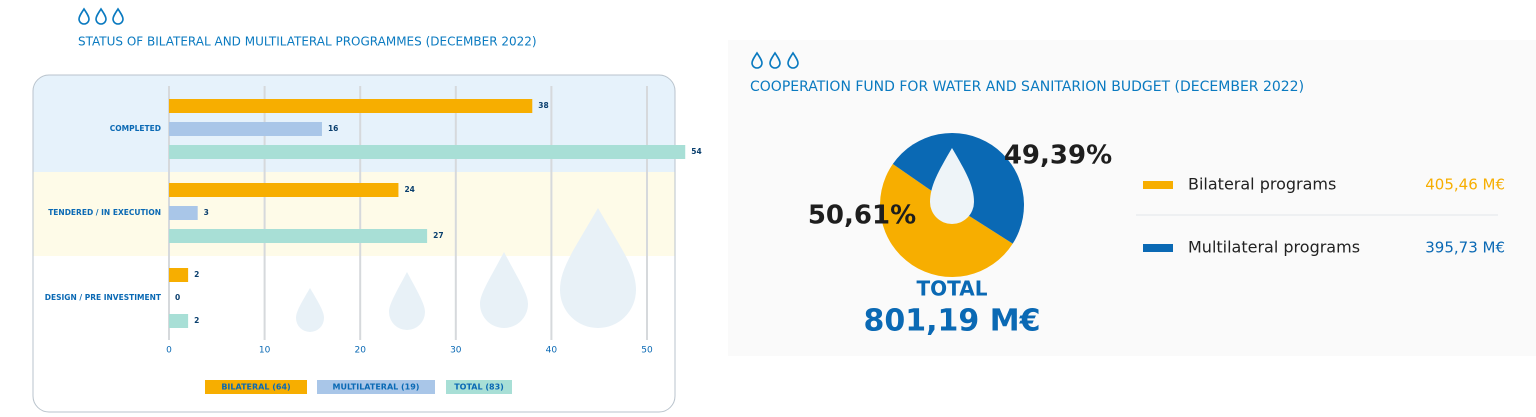 The height and width of the screenshot is (417, 1536). What do you see at coordinates (333, 128) in the screenshot?
I see `data-label: 16` at bounding box center [333, 128].